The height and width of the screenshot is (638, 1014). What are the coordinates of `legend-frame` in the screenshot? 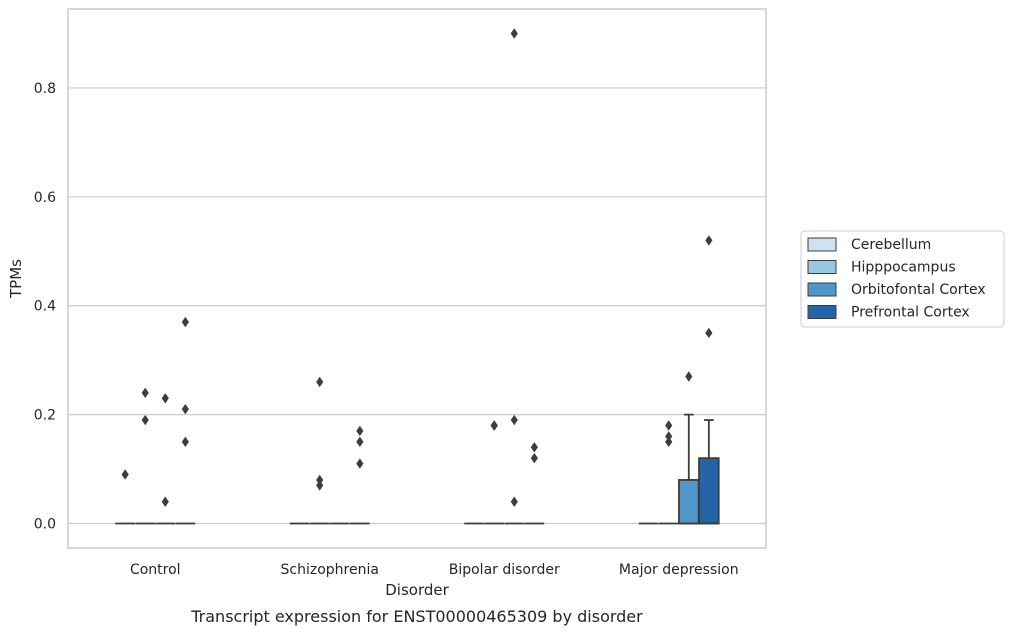 It's located at (902, 279).